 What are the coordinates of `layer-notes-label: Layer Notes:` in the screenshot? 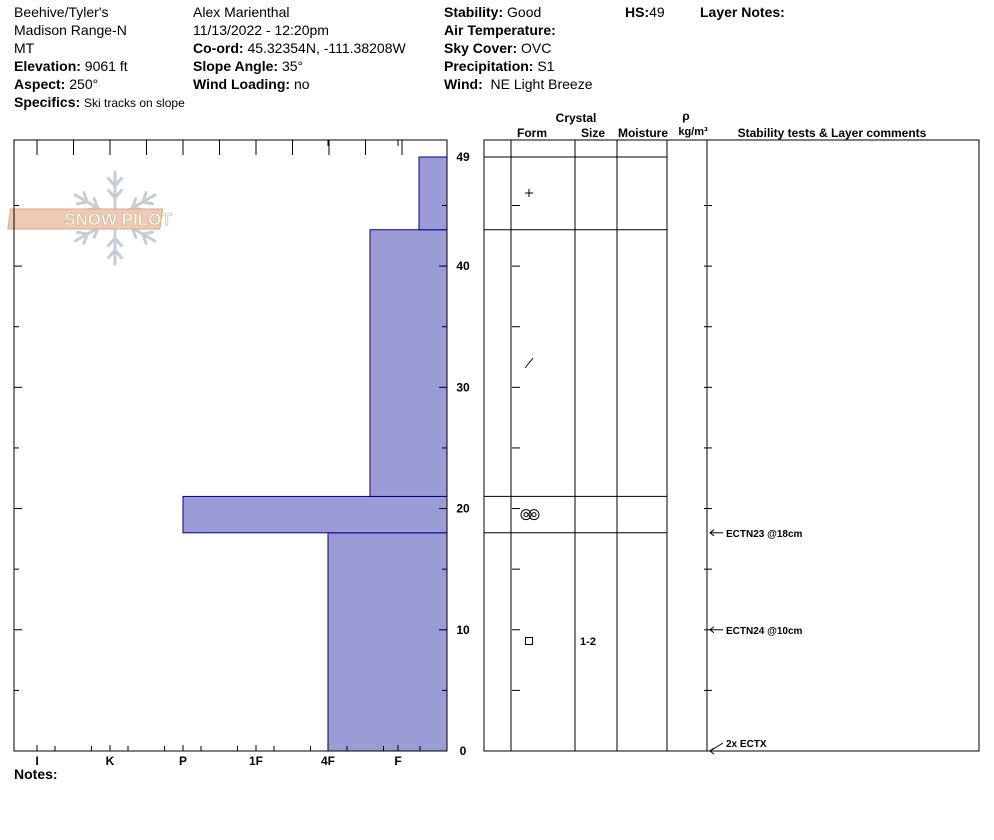 It's located at (742, 12).